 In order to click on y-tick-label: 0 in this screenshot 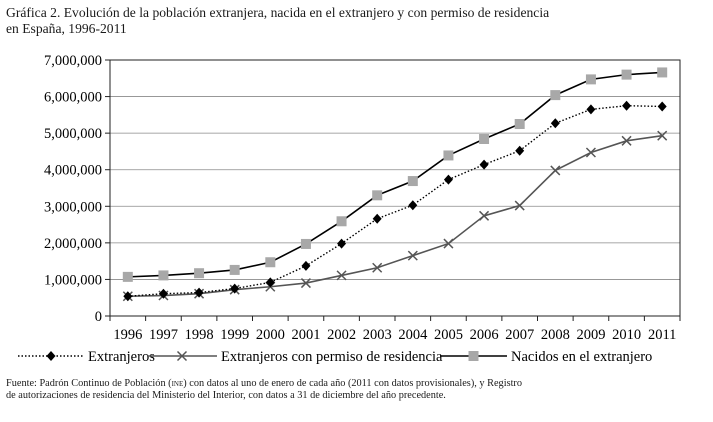, I will do `click(98, 317)`.